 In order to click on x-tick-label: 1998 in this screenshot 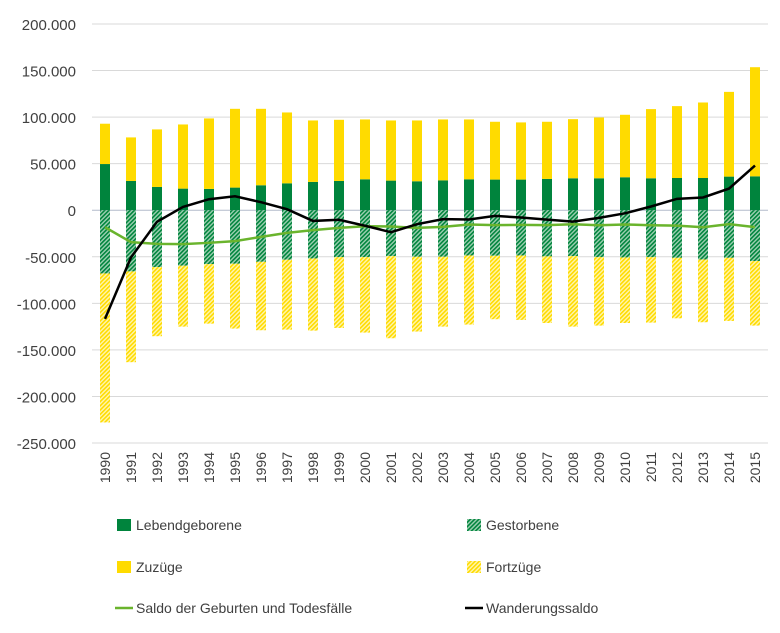, I will do `click(313, 467)`.